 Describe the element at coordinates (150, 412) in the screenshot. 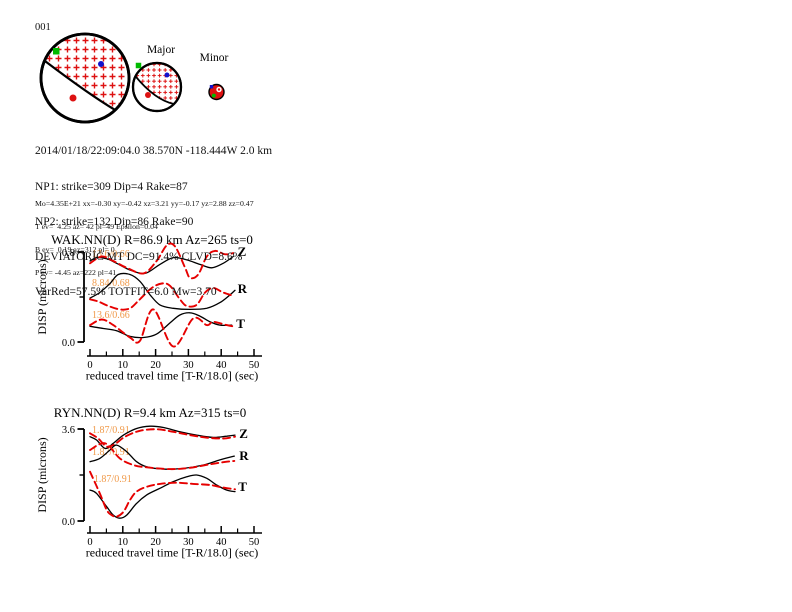

I see `plot-title: RYN.NN(D) R=9.4 km Az=315 ts=0` at that location.